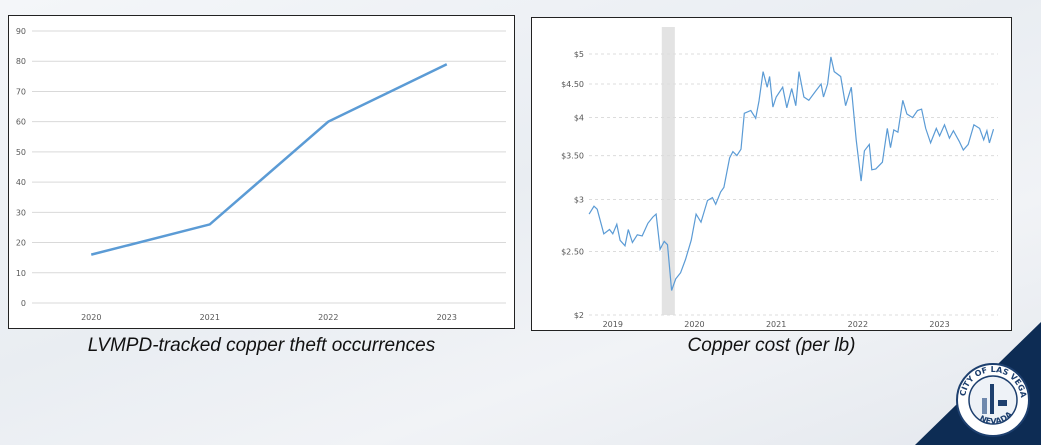 This screenshot has height=445, width=1041. Describe the element at coordinates (579, 118) in the screenshot. I see `y-tick-label: $4` at that location.